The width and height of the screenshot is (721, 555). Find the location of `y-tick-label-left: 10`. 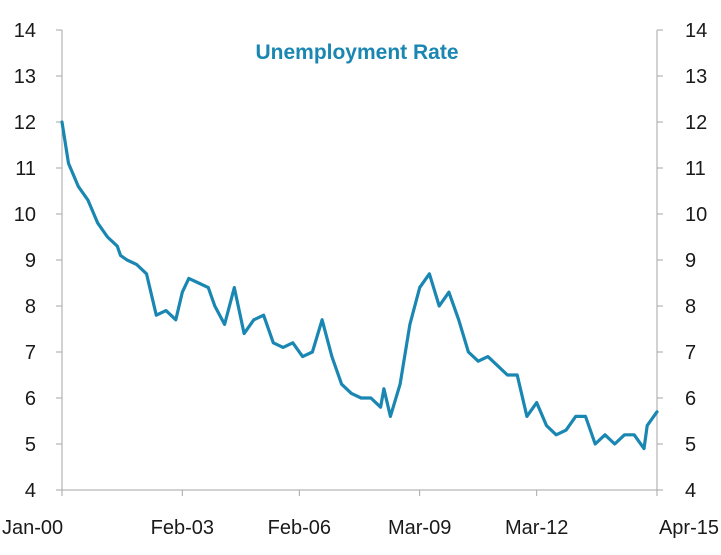

y-tick-label-left: 10 is located at coordinates (25, 215).